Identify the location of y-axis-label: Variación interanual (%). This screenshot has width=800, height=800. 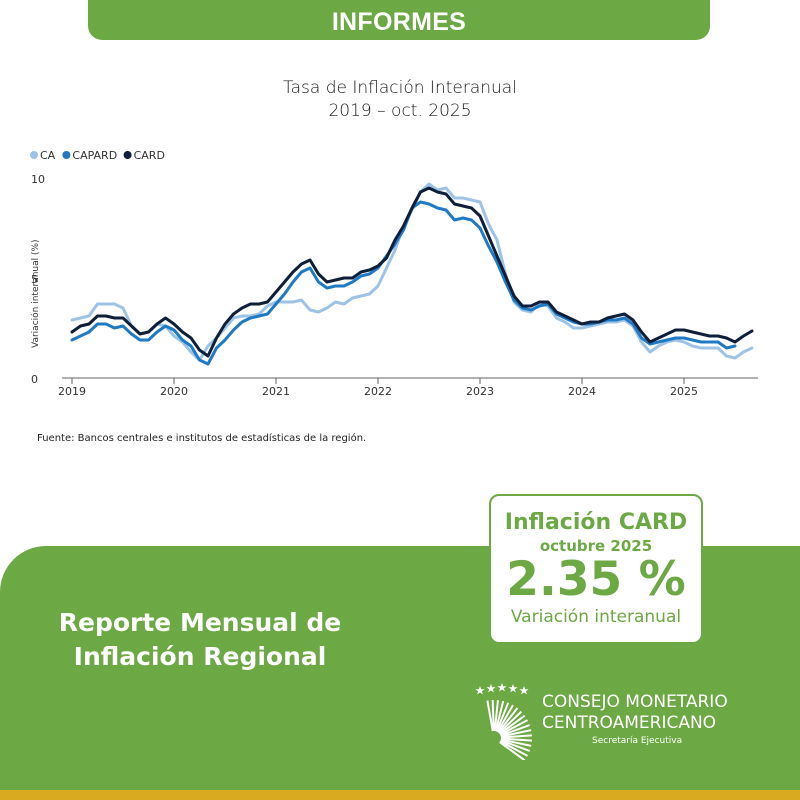
(35, 293).